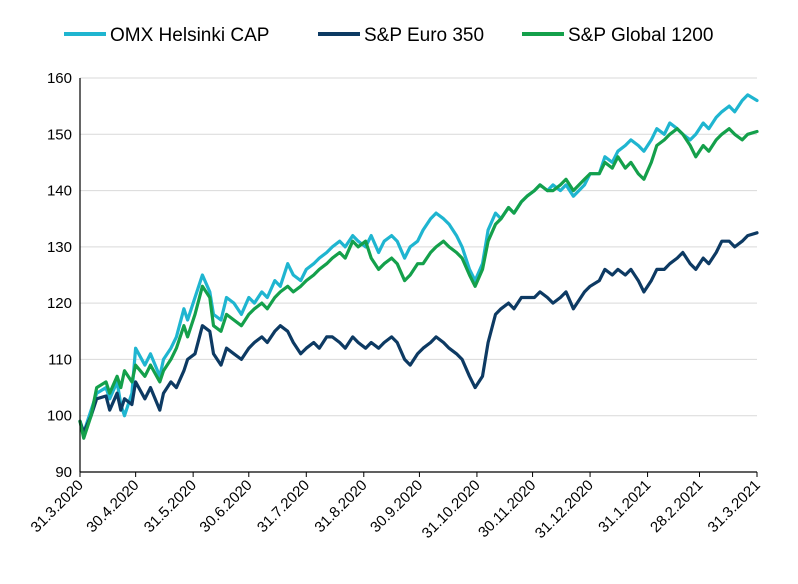  I want to click on x-tick-label: 31.5.2020, so click(170, 506).